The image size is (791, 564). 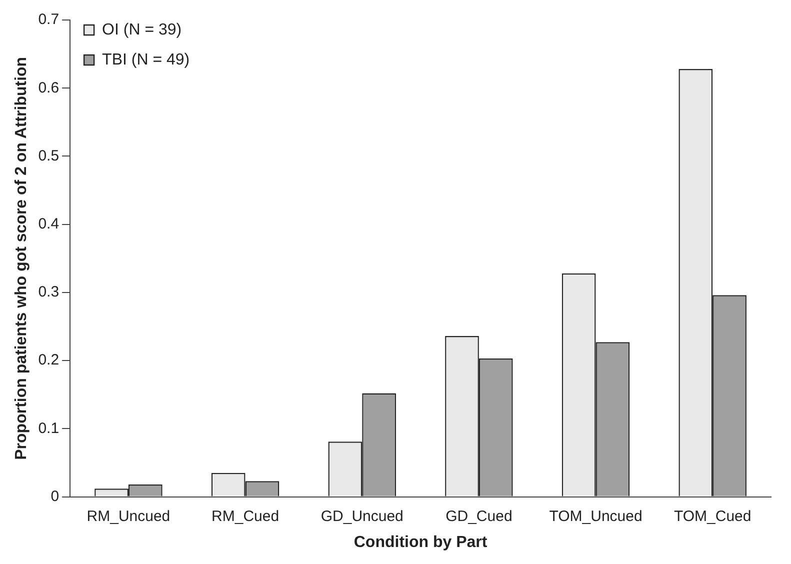 What do you see at coordinates (49, 155) in the screenshot?
I see `y-tick-label: 0.5` at bounding box center [49, 155].